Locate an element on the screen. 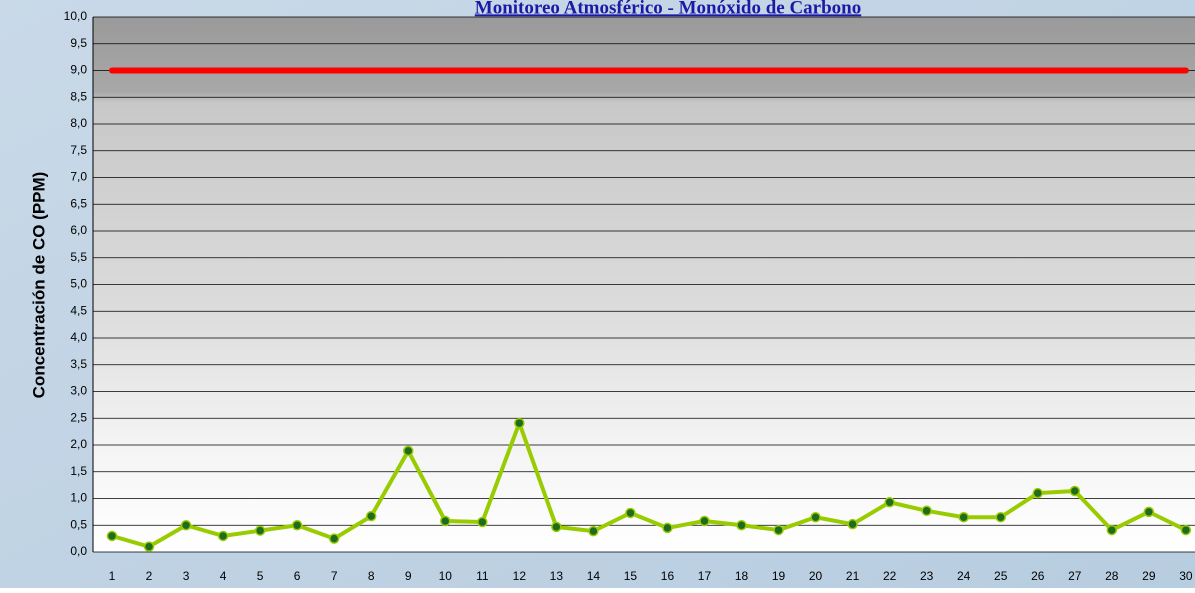  x-tick-label: 3 is located at coordinates (186, 576).